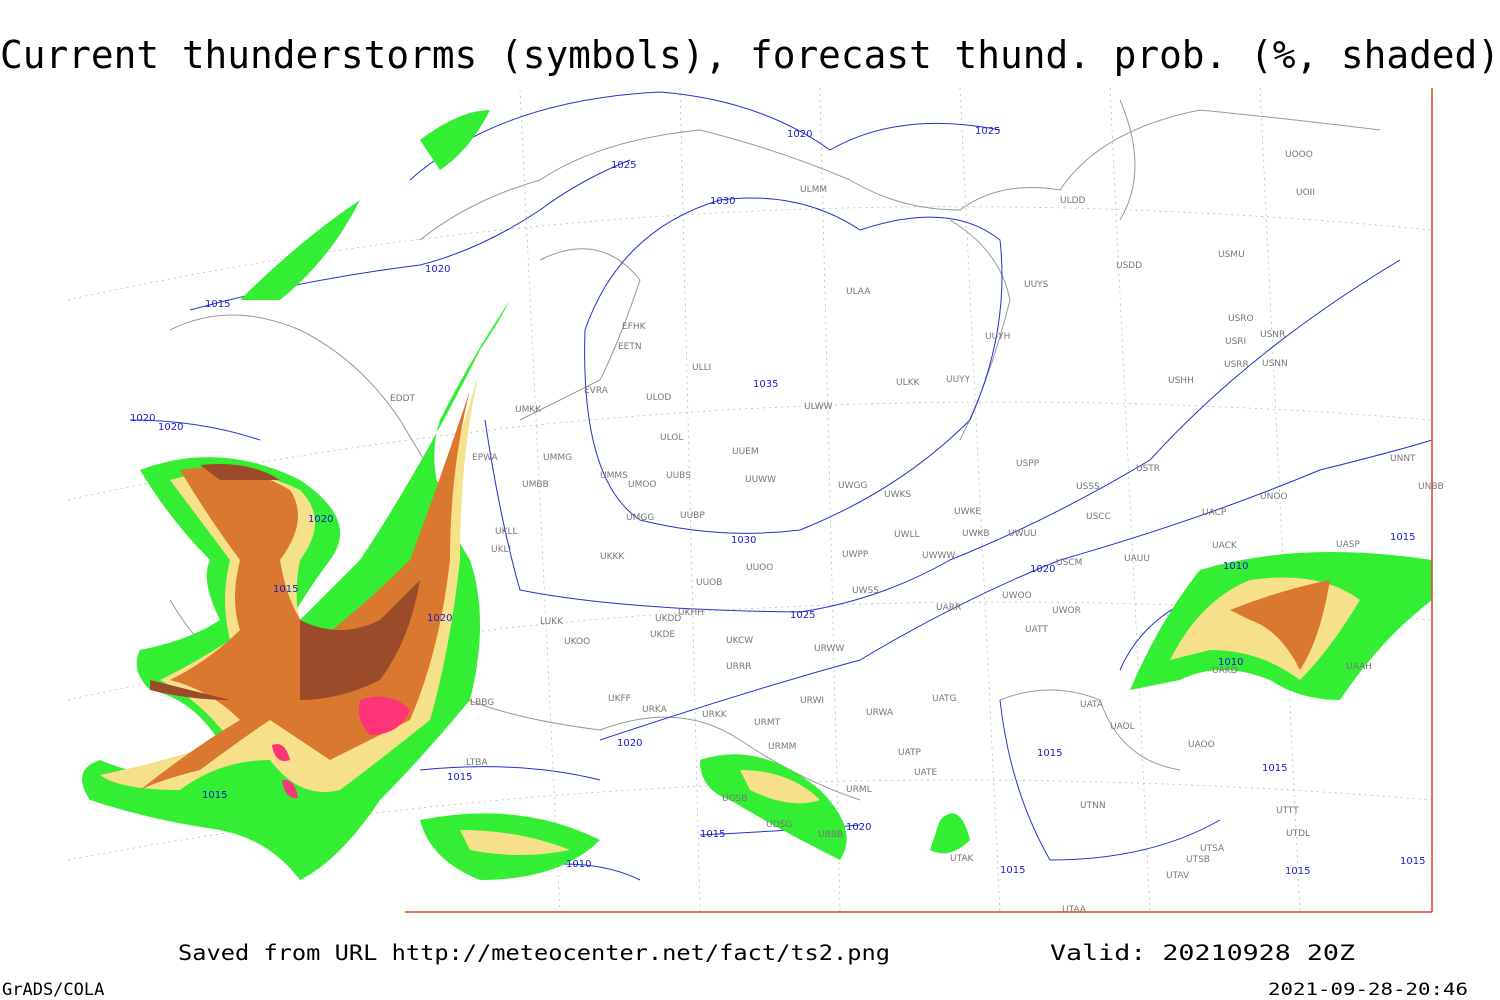 The image size is (1500, 1000). What do you see at coordinates (1022, 534) in the screenshot?
I see `station-label: UWUU` at bounding box center [1022, 534].